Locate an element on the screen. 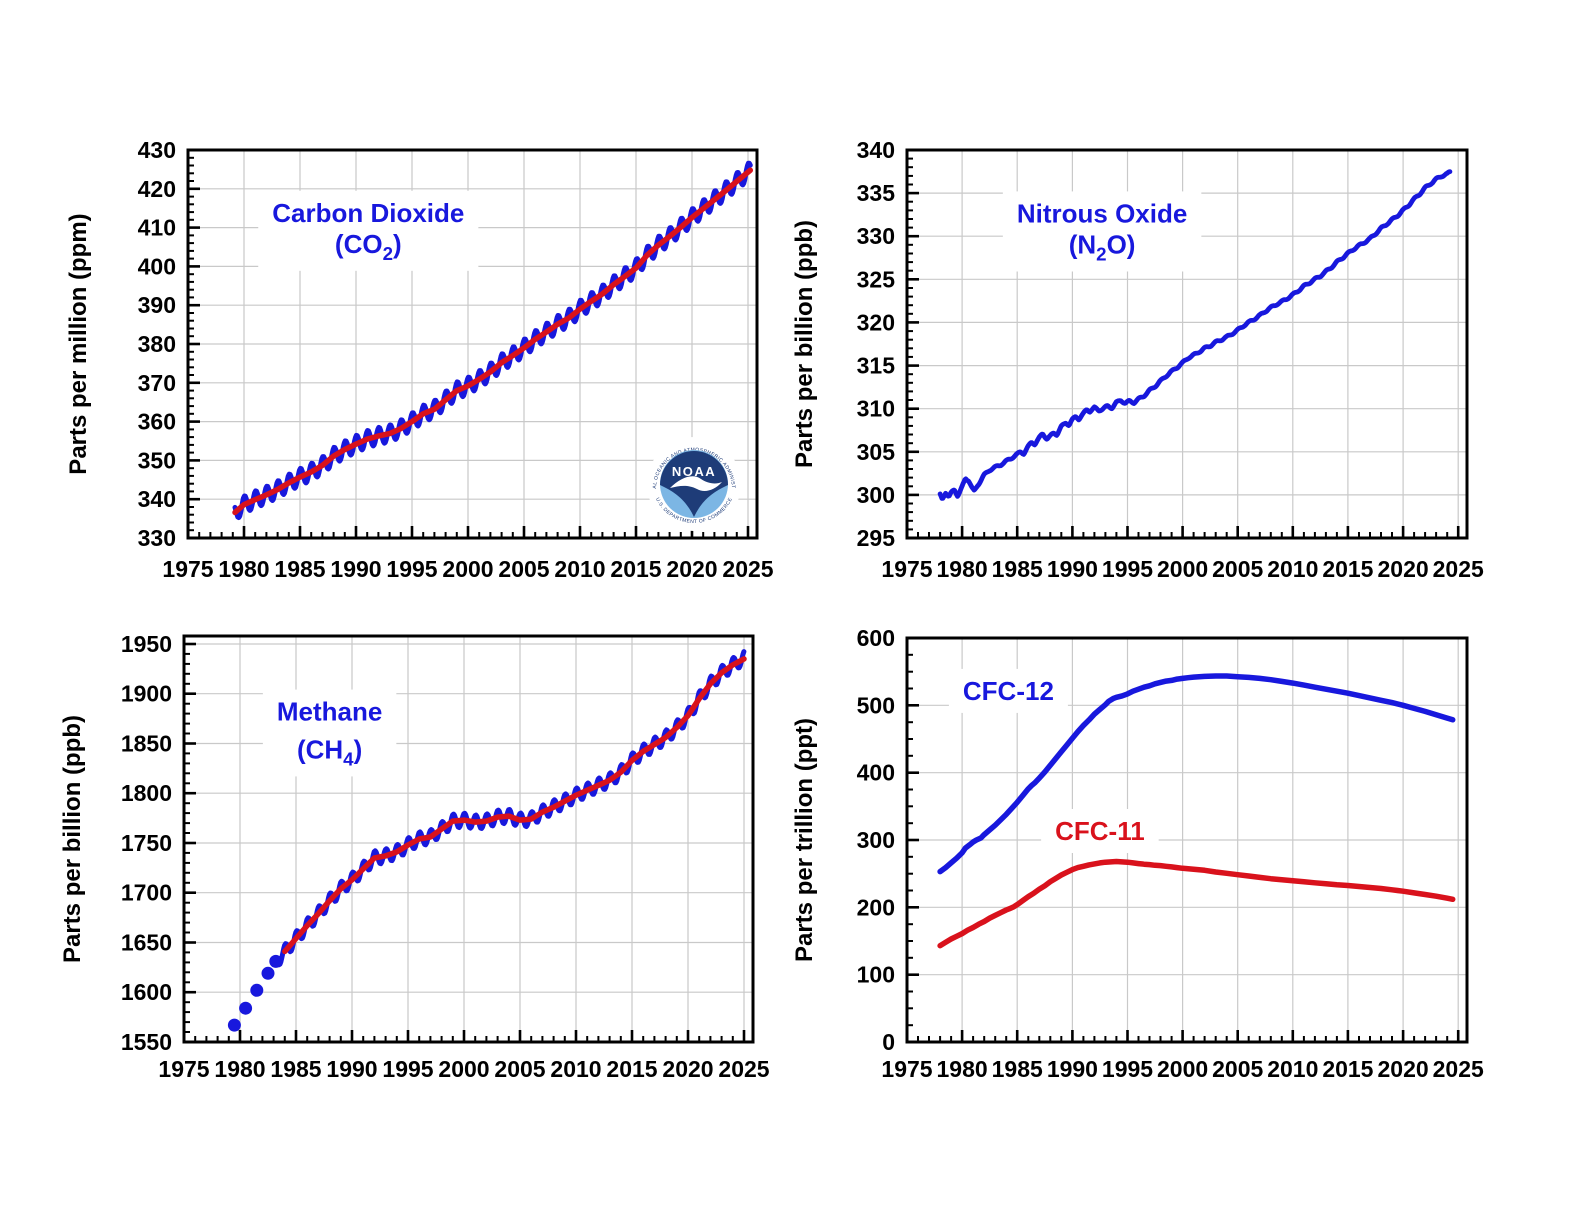  svg-text: 1550 is located at coordinates (146, 1042).